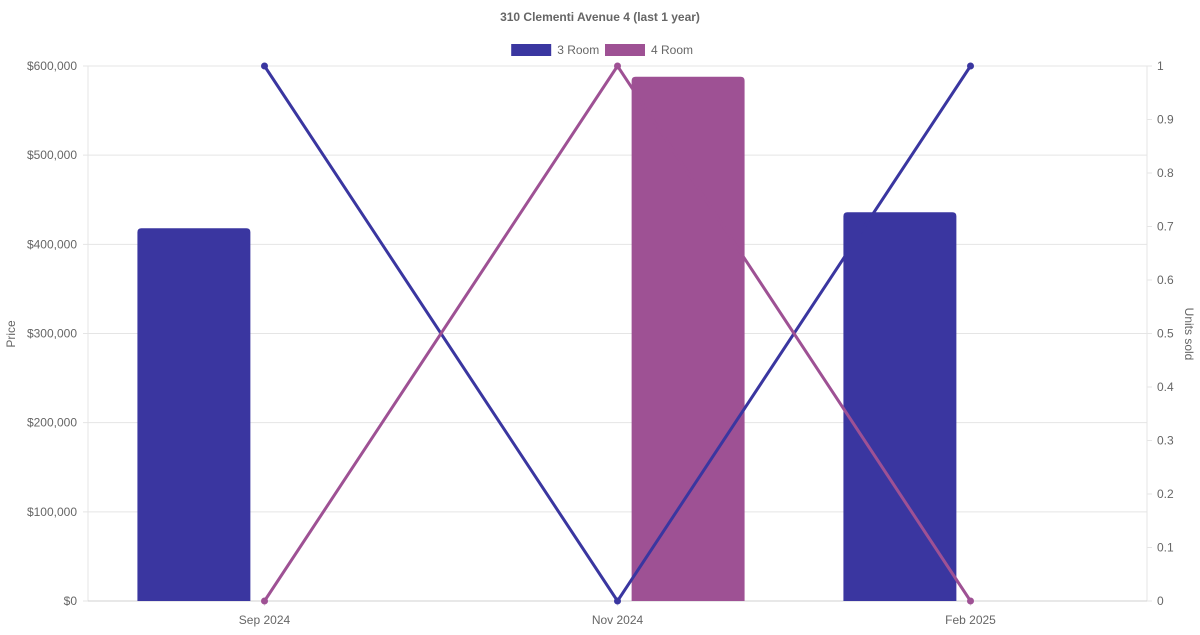  What do you see at coordinates (52, 155) in the screenshot?
I see `y-left-tick-label: $500,000` at bounding box center [52, 155].